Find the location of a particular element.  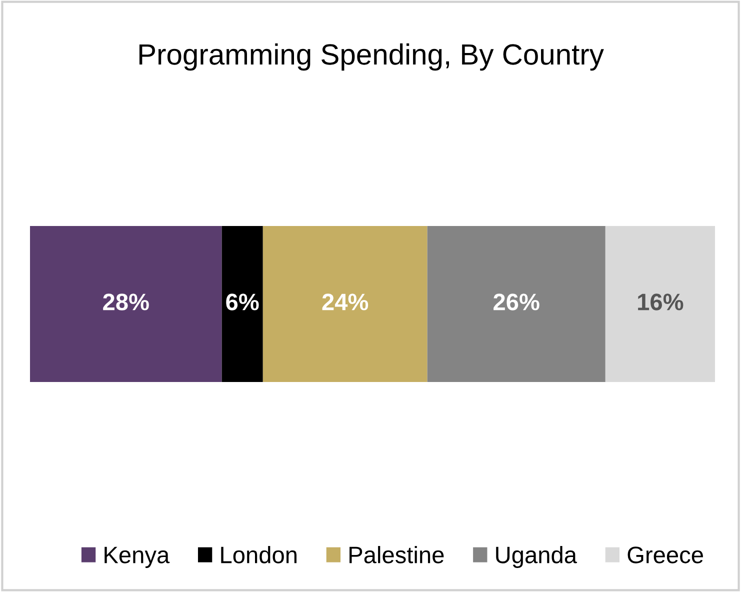

chart-title: Programming Spending, By Country is located at coordinates (371, 57).